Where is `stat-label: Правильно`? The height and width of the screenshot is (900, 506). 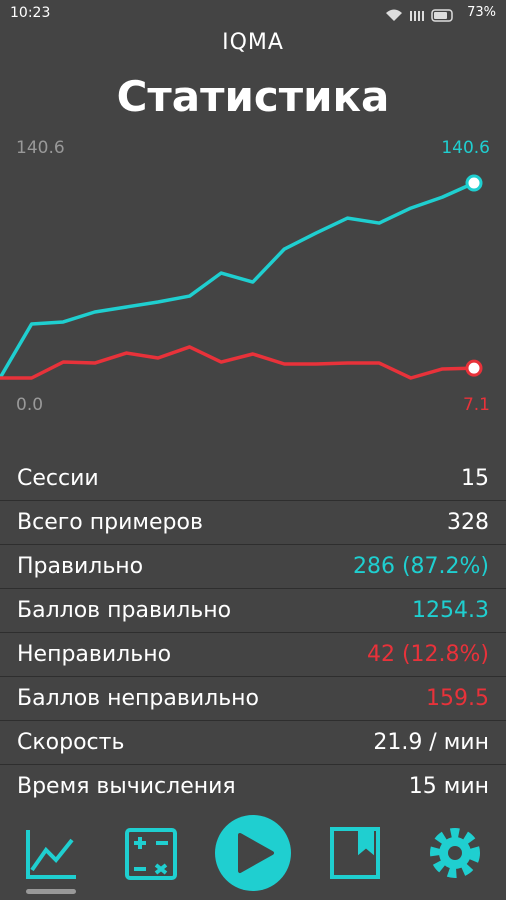
stat-label: Правильно is located at coordinates (80, 566).